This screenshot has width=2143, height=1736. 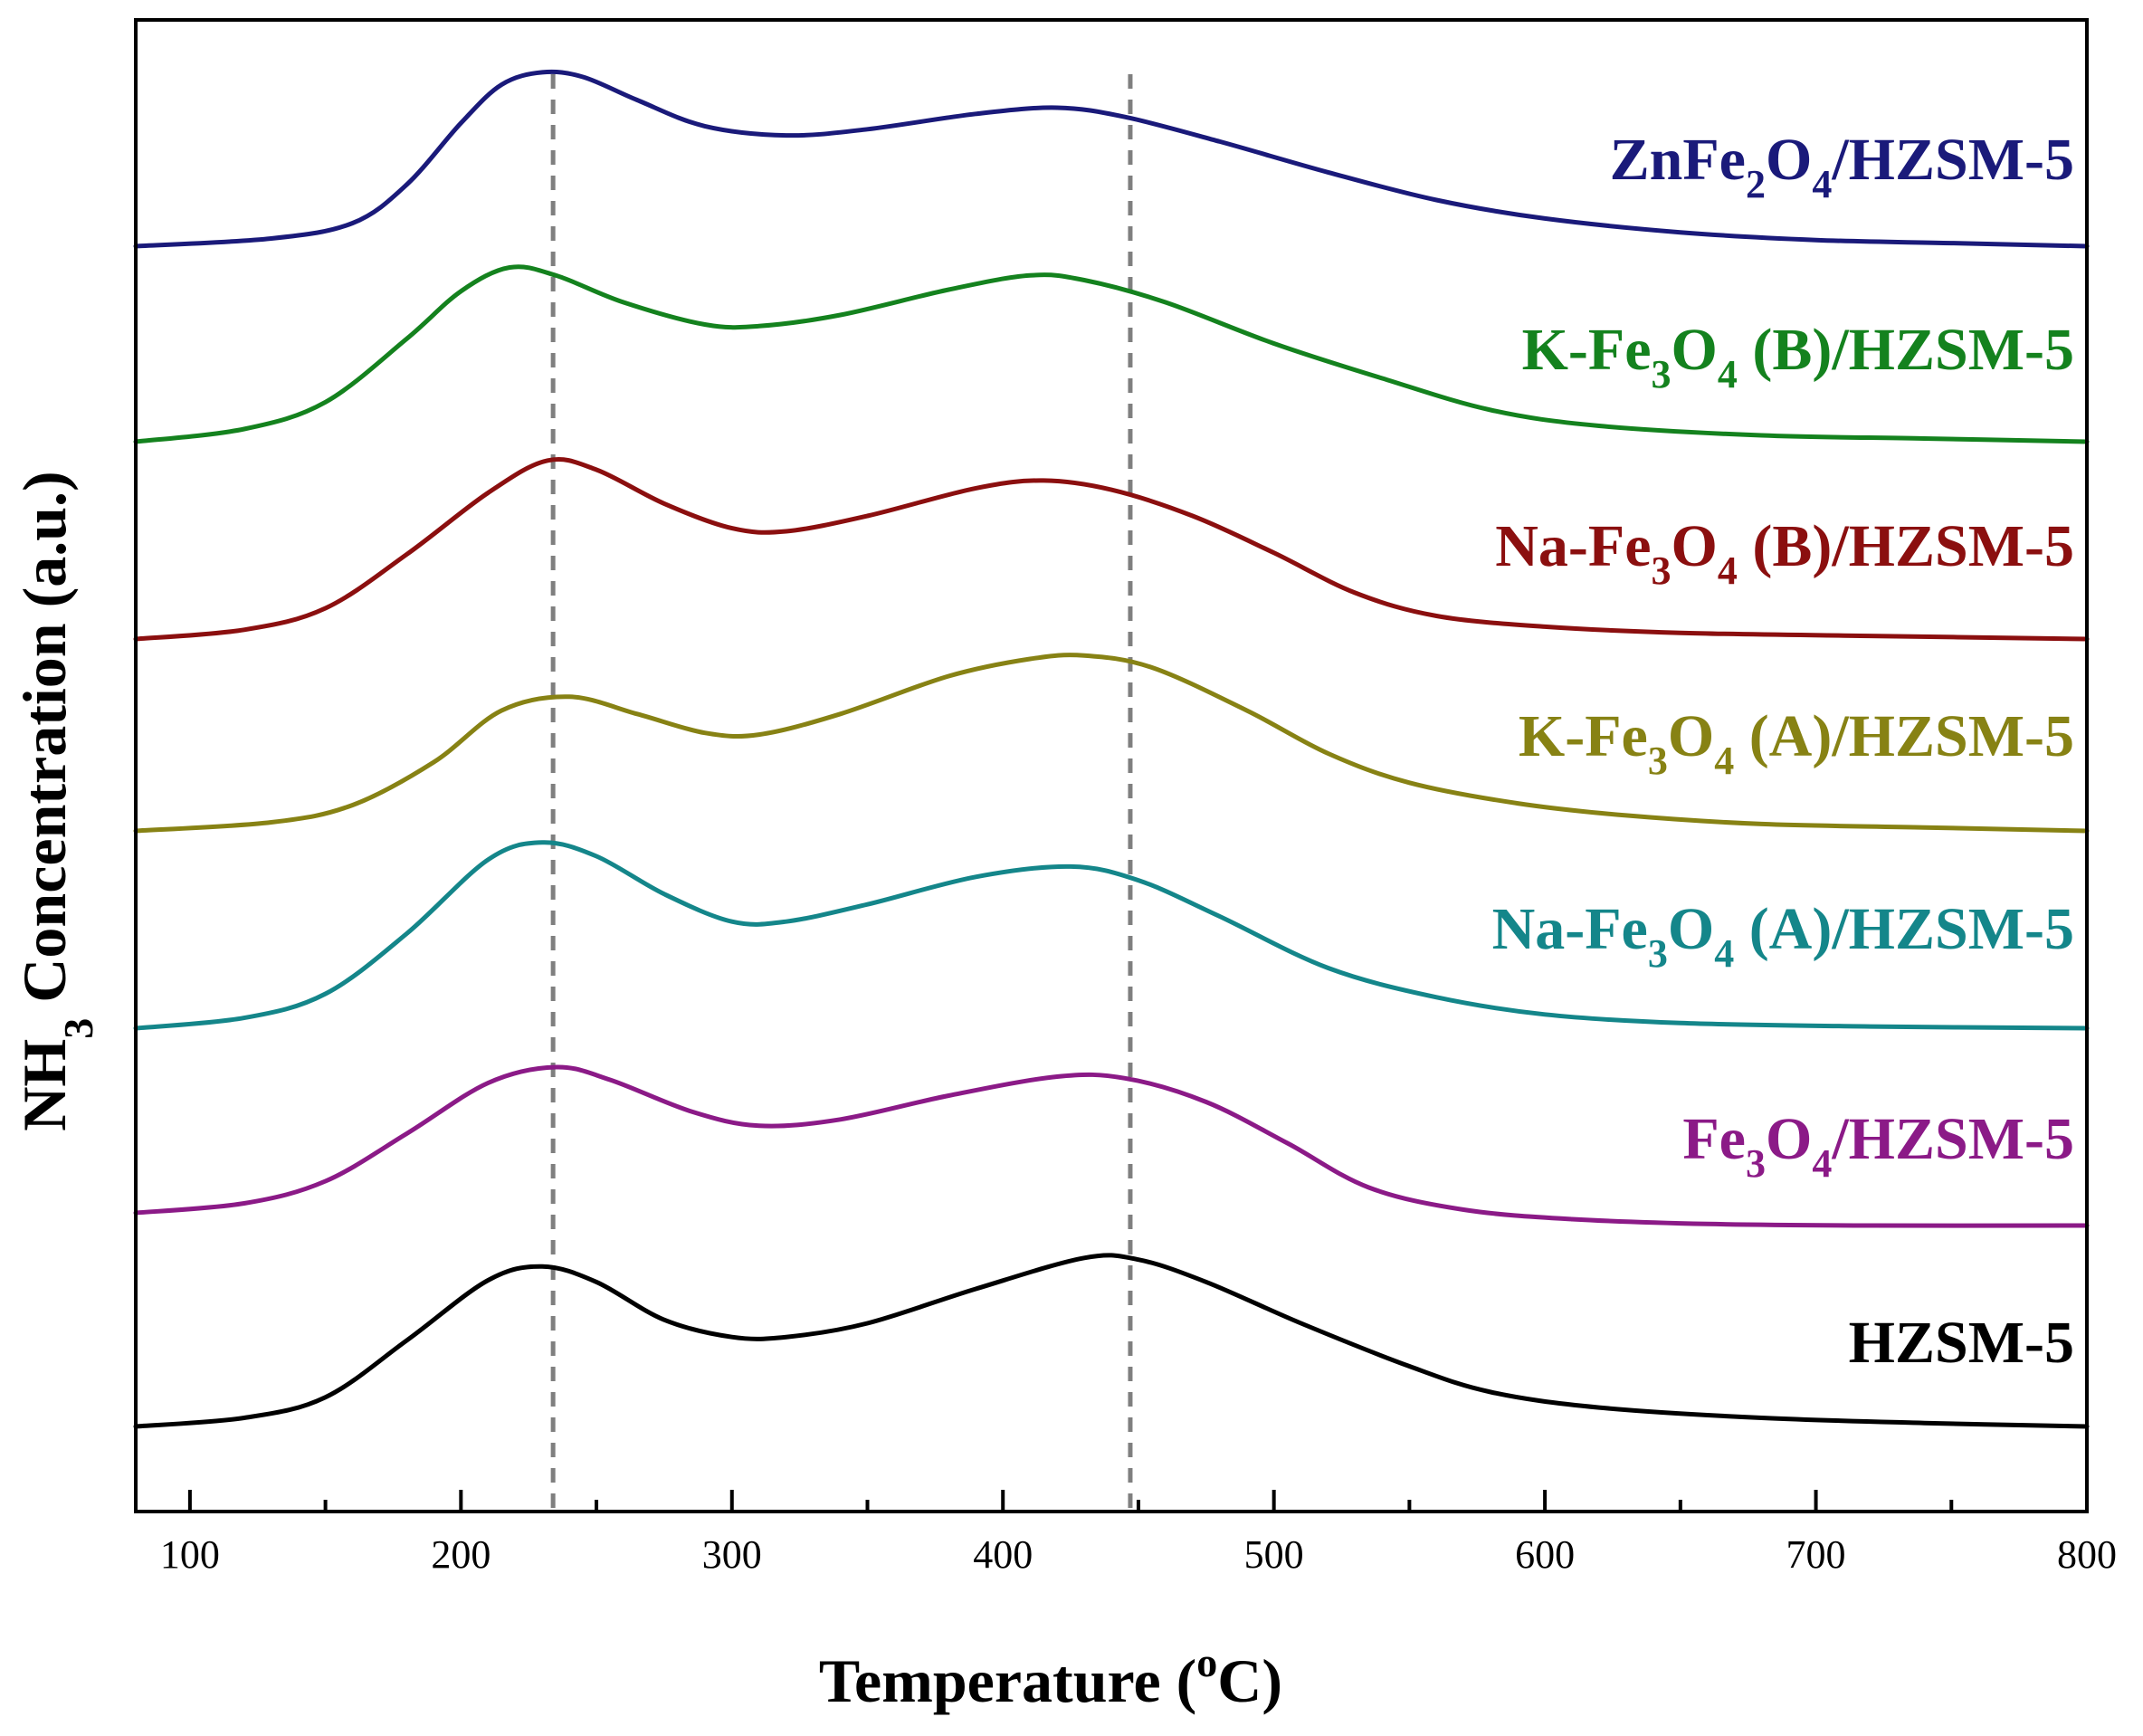 What do you see at coordinates (55, 800) in the screenshot?
I see `y-axis-title: NH3 Concentration (a.u.)` at bounding box center [55, 800].